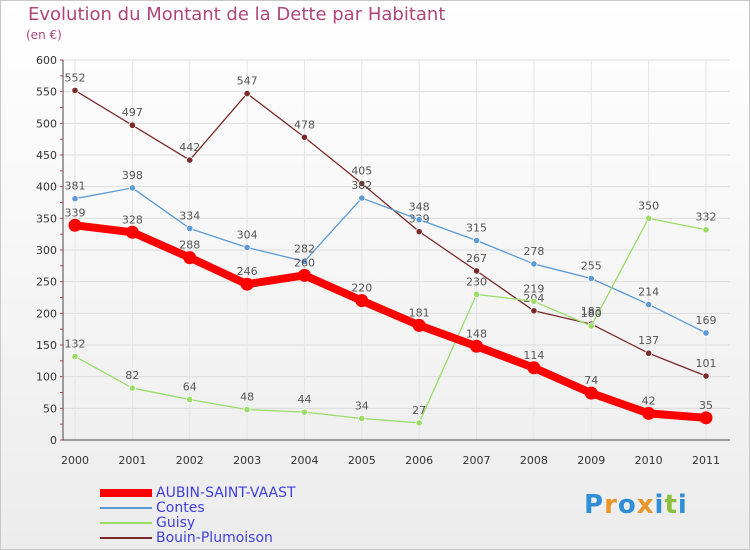 This screenshot has height=550, width=750. What do you see at coordinates (147, 523) in the screenshot?
I see `legend-item: Guisy` at bounding box center [147, 523].